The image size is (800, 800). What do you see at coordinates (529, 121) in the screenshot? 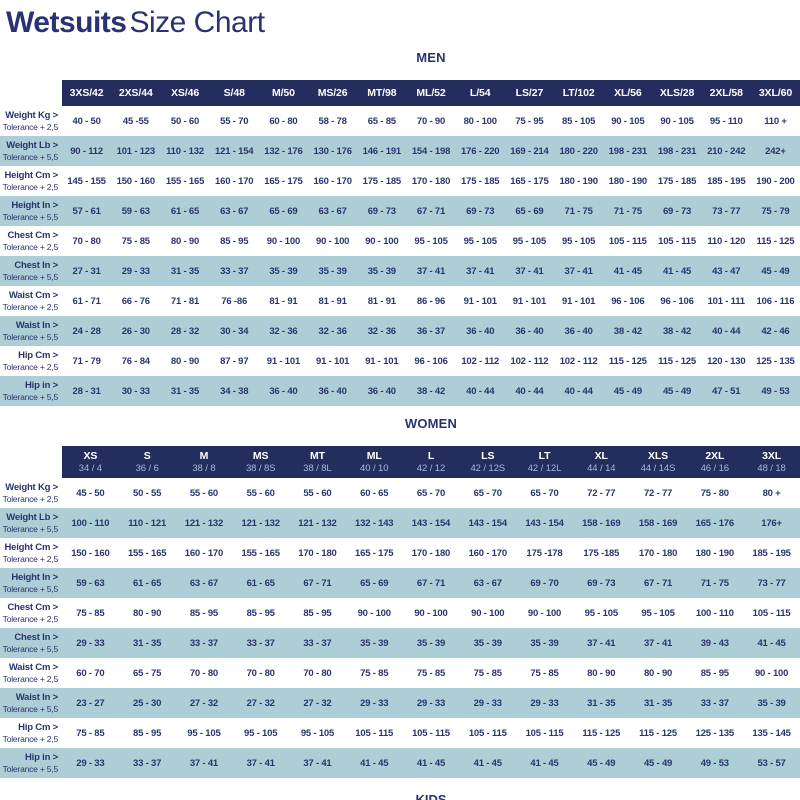
I see `size-value-cell: 75 - 95` at bounding box center [529, 121].